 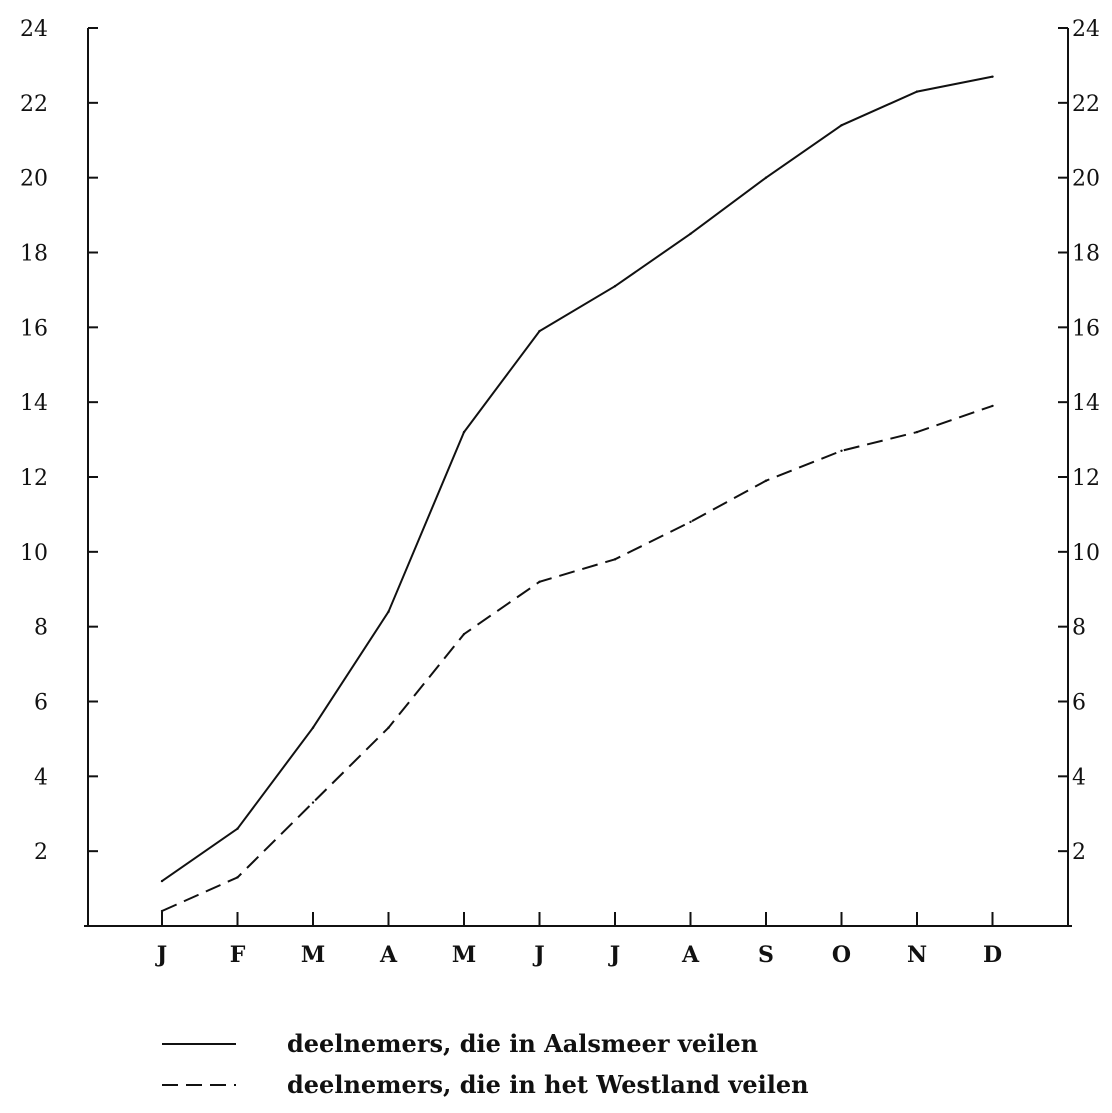 I want to click on x-tick-label: F, so click(x=238, y=955).